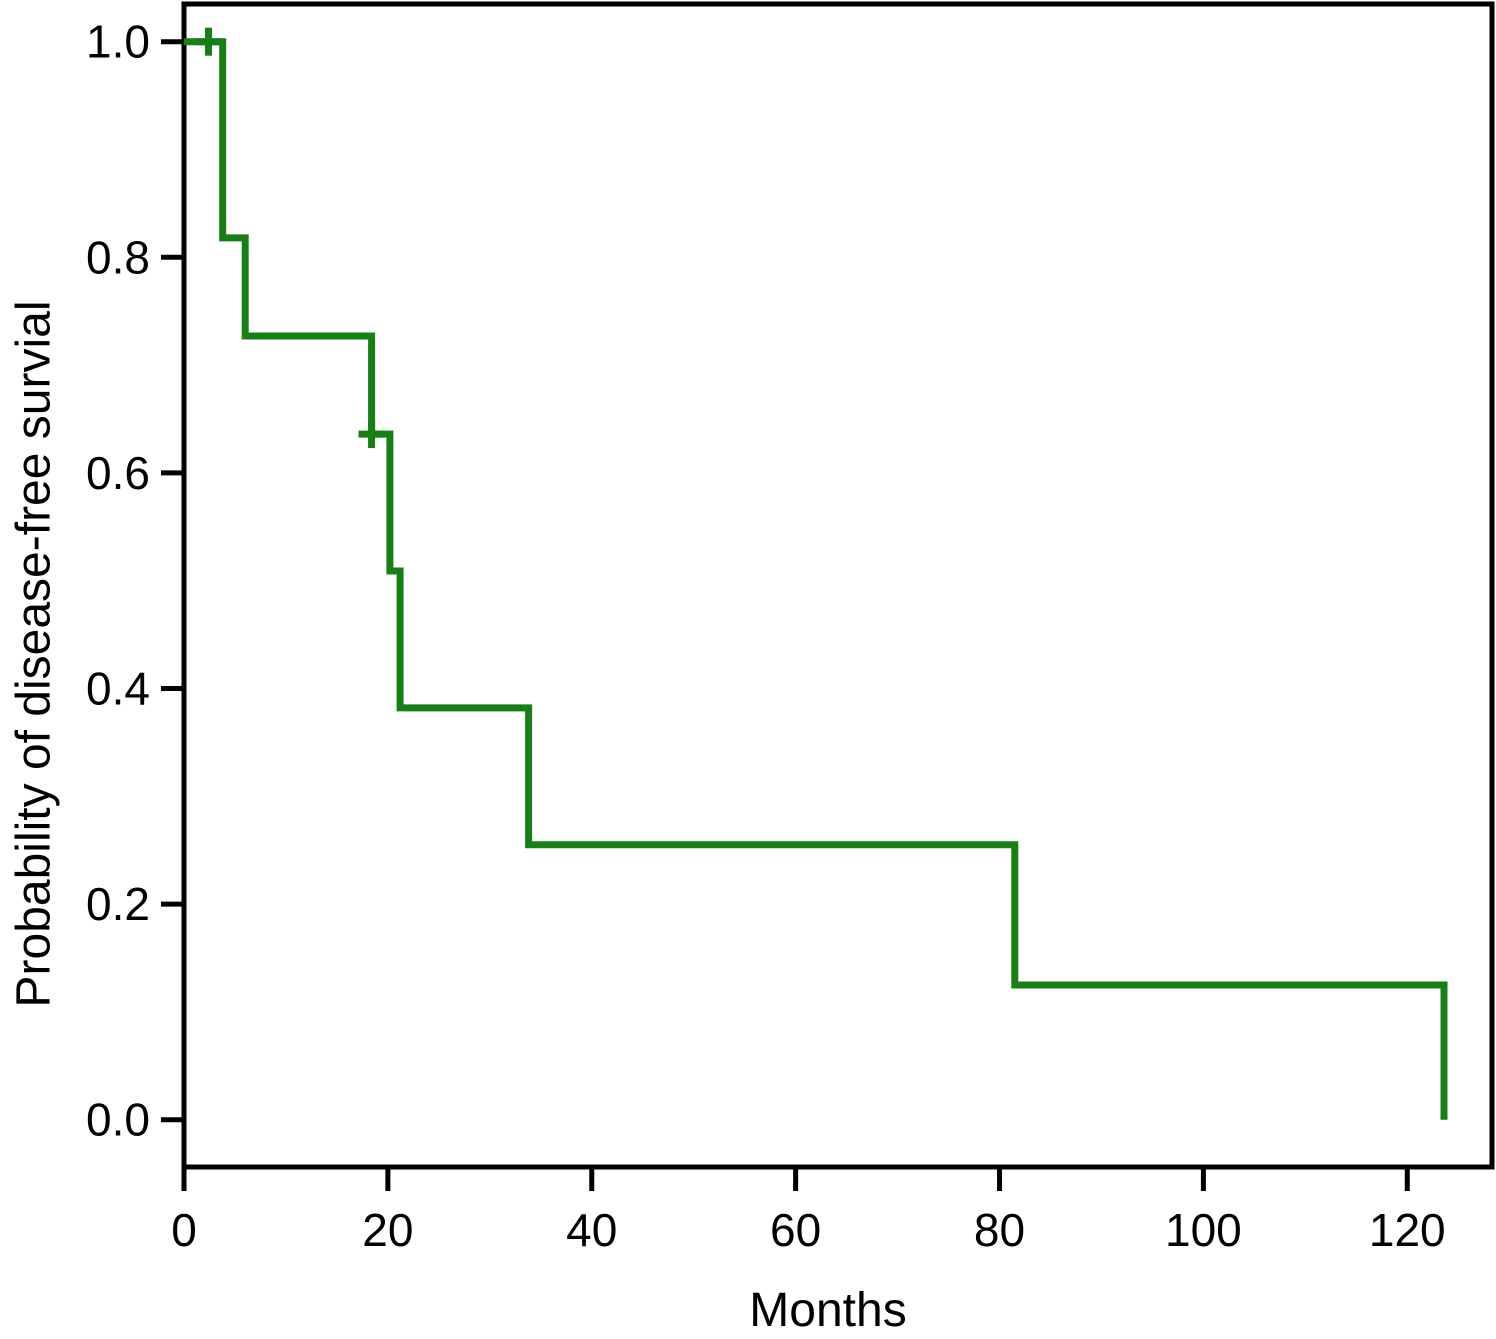  Describe the element at coordinates (118, 42) in the screenshot. I see `y-tick-label: 1.0` at that location.